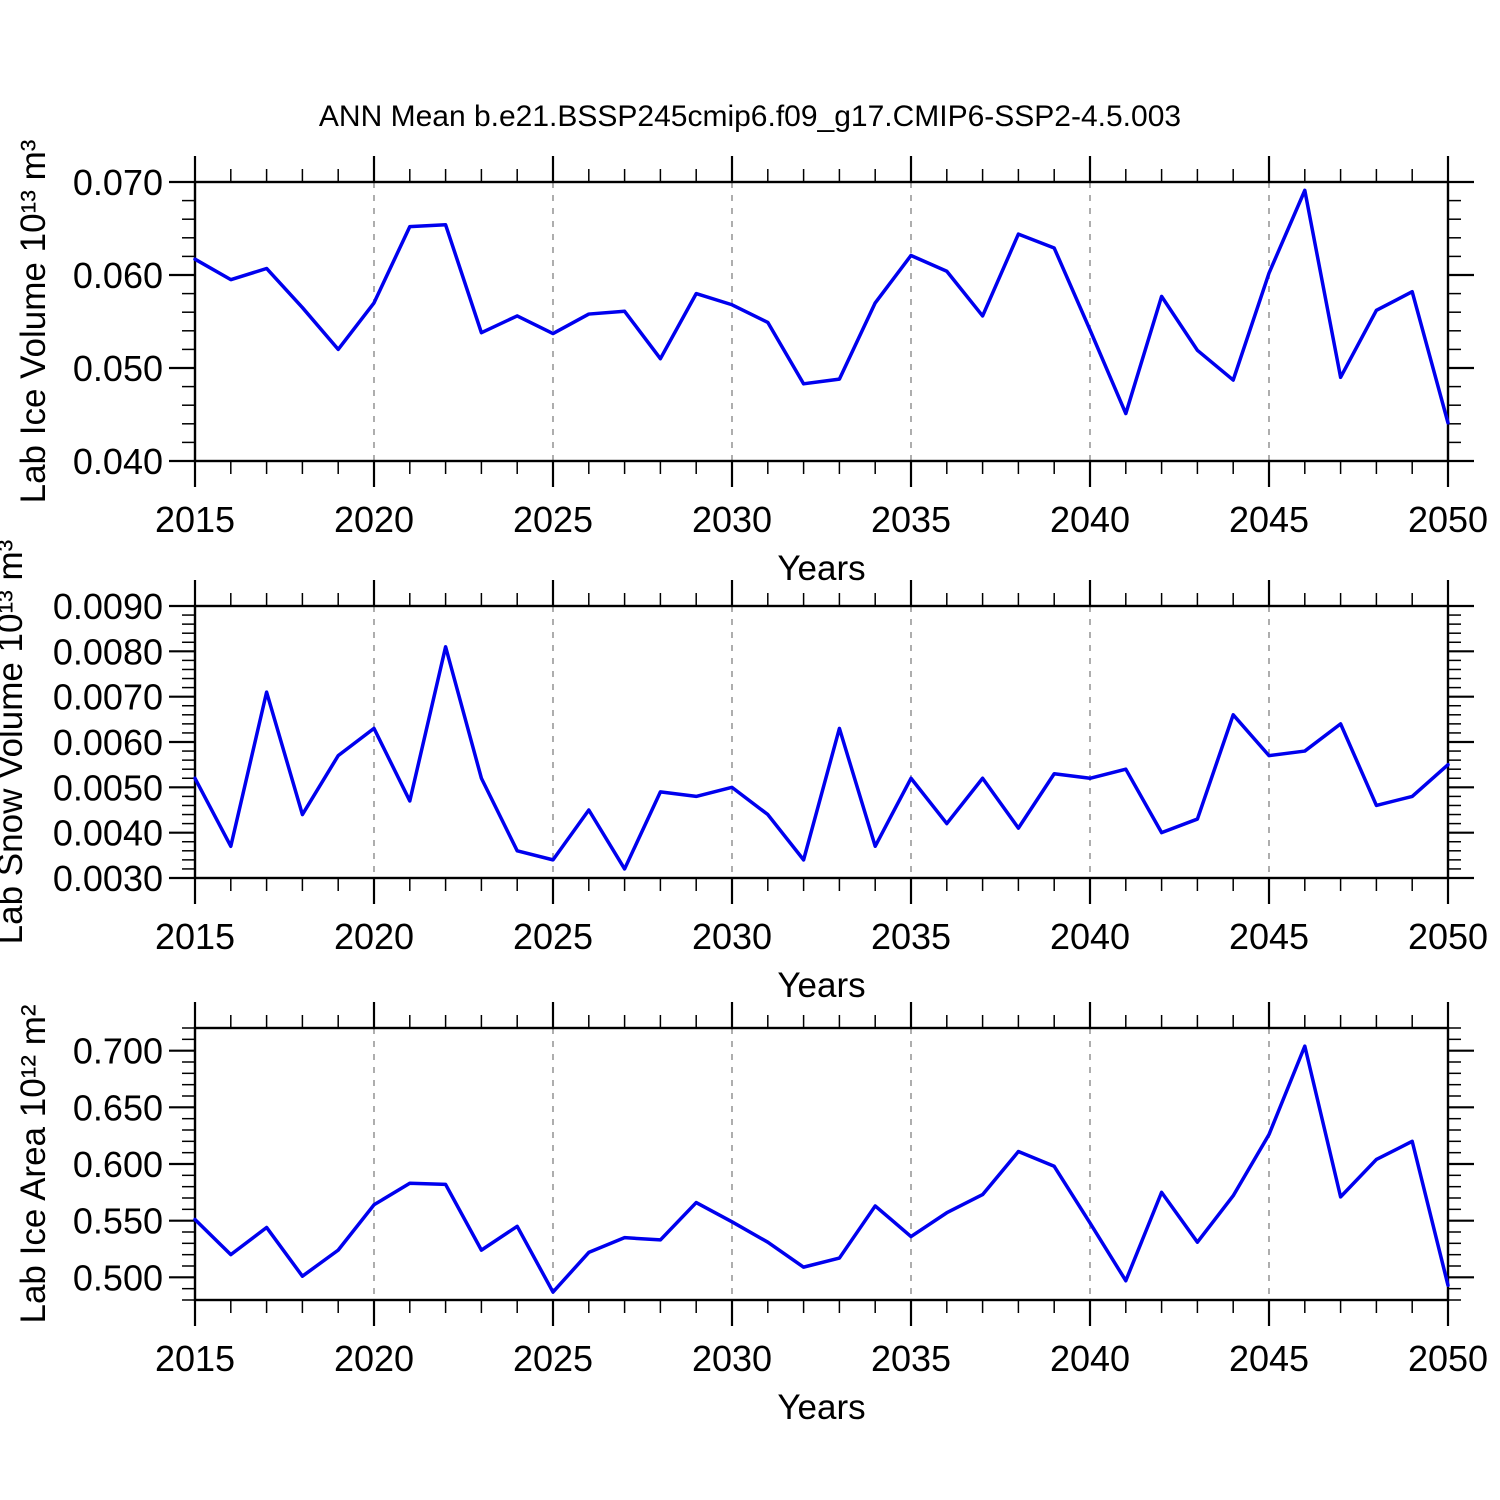  Describe the element at coordinates (33, 322) in the screenshot. I see `y-axis-title: Lab Ice Volume 10¹³ m³` at that location.